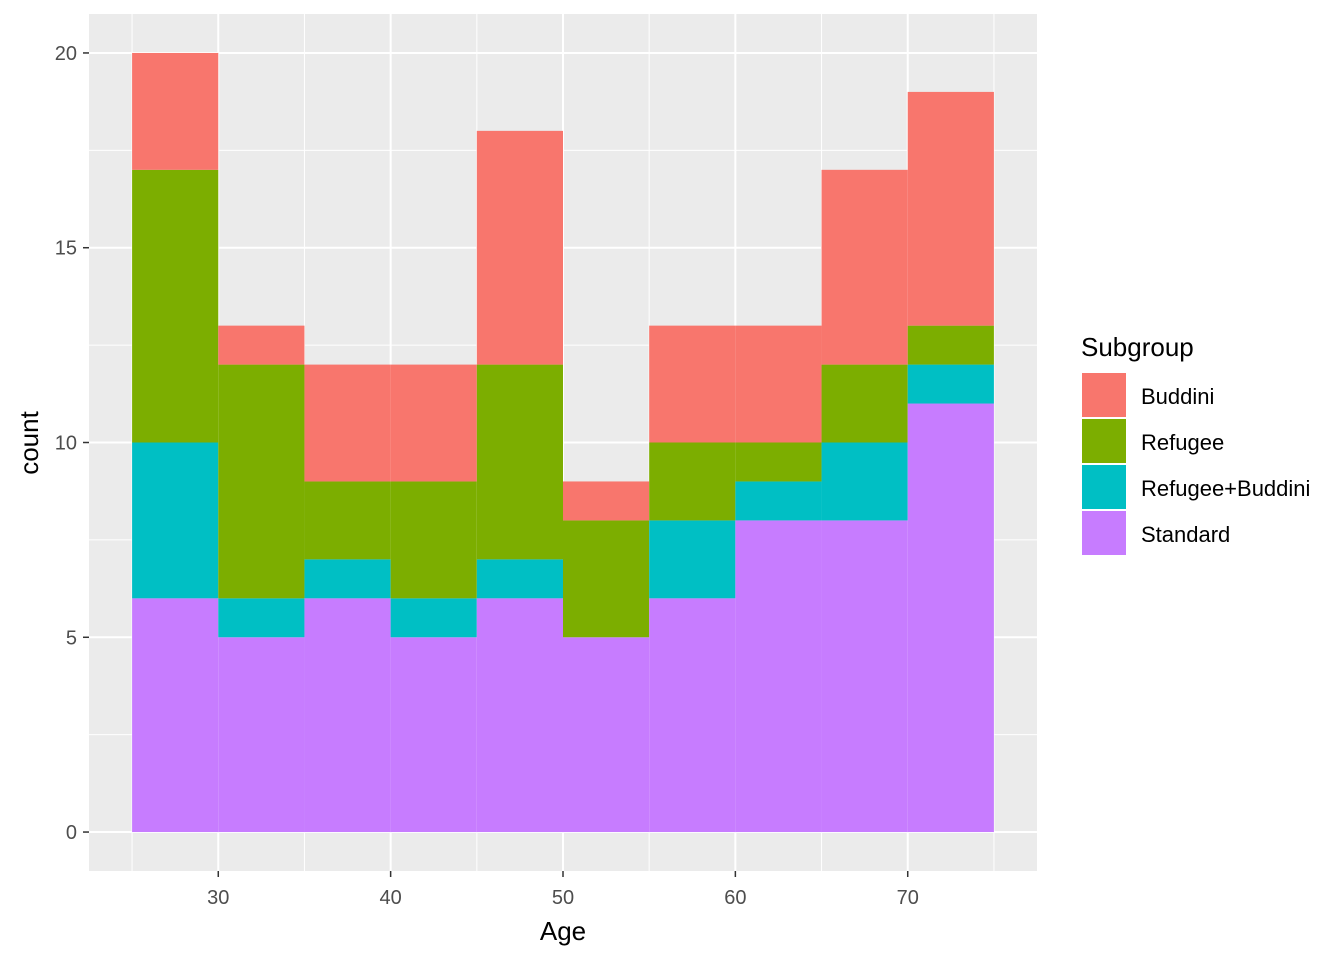  I want to click on y-tick-label: 5, so click(71, 638).